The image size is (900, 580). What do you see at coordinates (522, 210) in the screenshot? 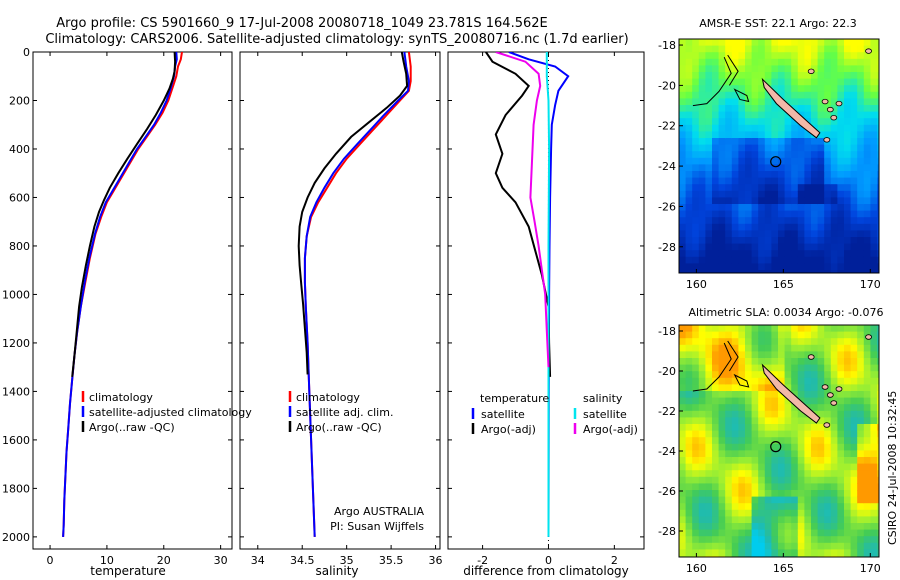
I see `series-line-salinity-argo-adj-` at bounding box center [522, 210].